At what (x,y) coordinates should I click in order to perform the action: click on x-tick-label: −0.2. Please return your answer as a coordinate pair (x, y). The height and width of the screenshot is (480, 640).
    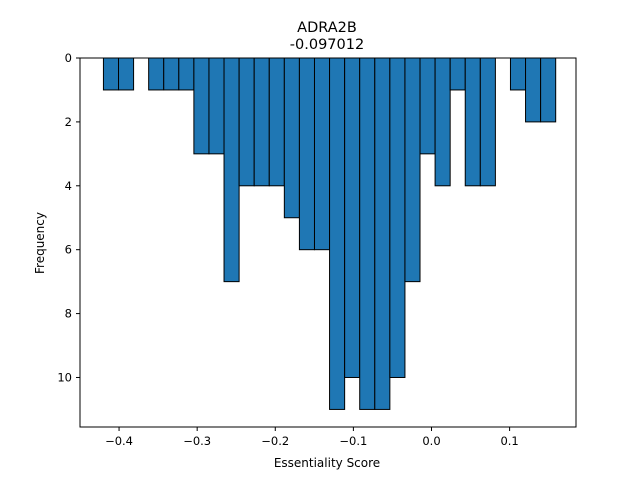
    Looking at the image, I should click on (275, 441).